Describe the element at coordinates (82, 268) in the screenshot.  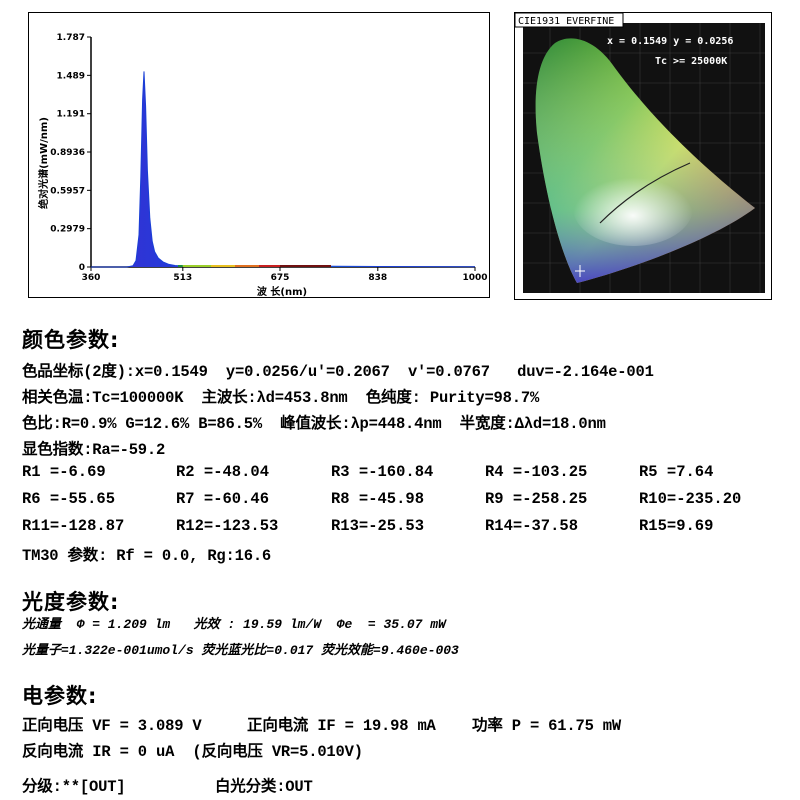
I see `y-tick-label: 0` at that location.